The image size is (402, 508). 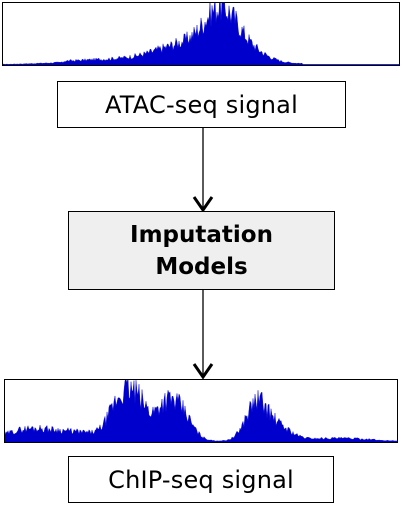 I want to click on model-label-line1: Imputation, so click(x=201, y=234).